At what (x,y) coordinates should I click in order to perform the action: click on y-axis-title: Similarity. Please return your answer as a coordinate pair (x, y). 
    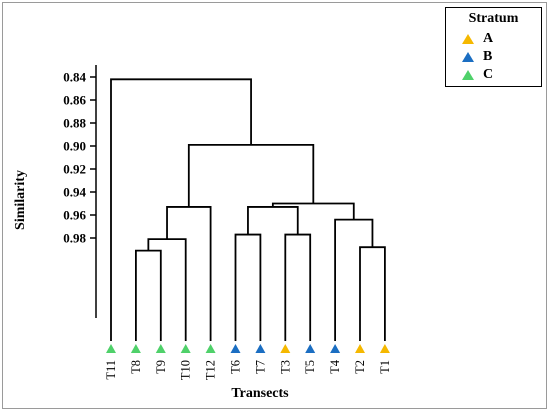
    Looking at the image, I should click on (20, 200).